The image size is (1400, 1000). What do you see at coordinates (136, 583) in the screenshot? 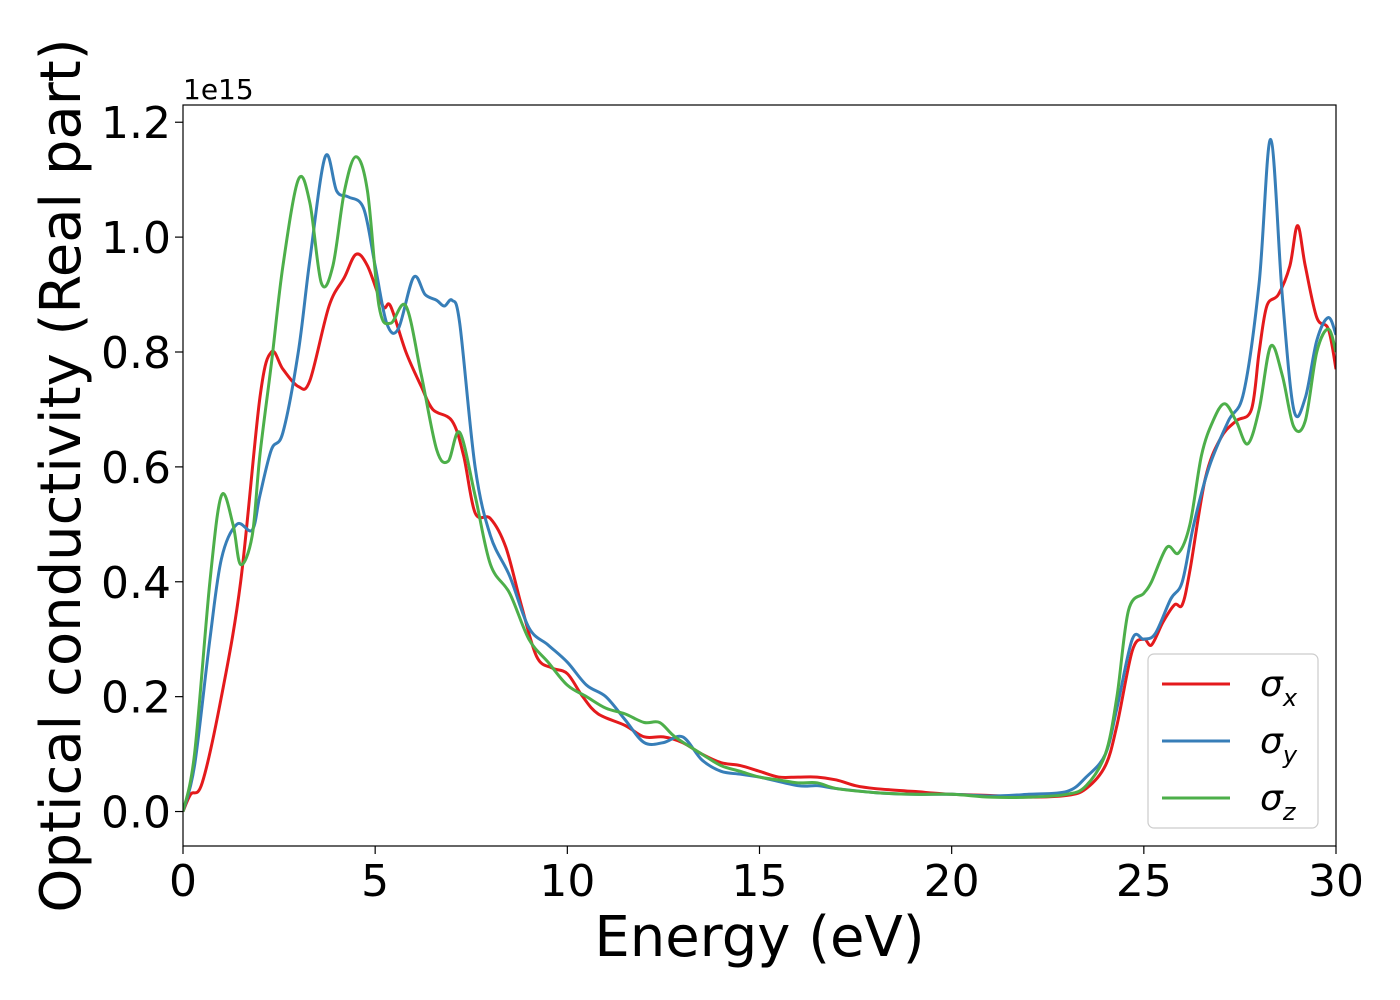
I see `y-tick-label: 0.4` at bounding box center [136, 583].